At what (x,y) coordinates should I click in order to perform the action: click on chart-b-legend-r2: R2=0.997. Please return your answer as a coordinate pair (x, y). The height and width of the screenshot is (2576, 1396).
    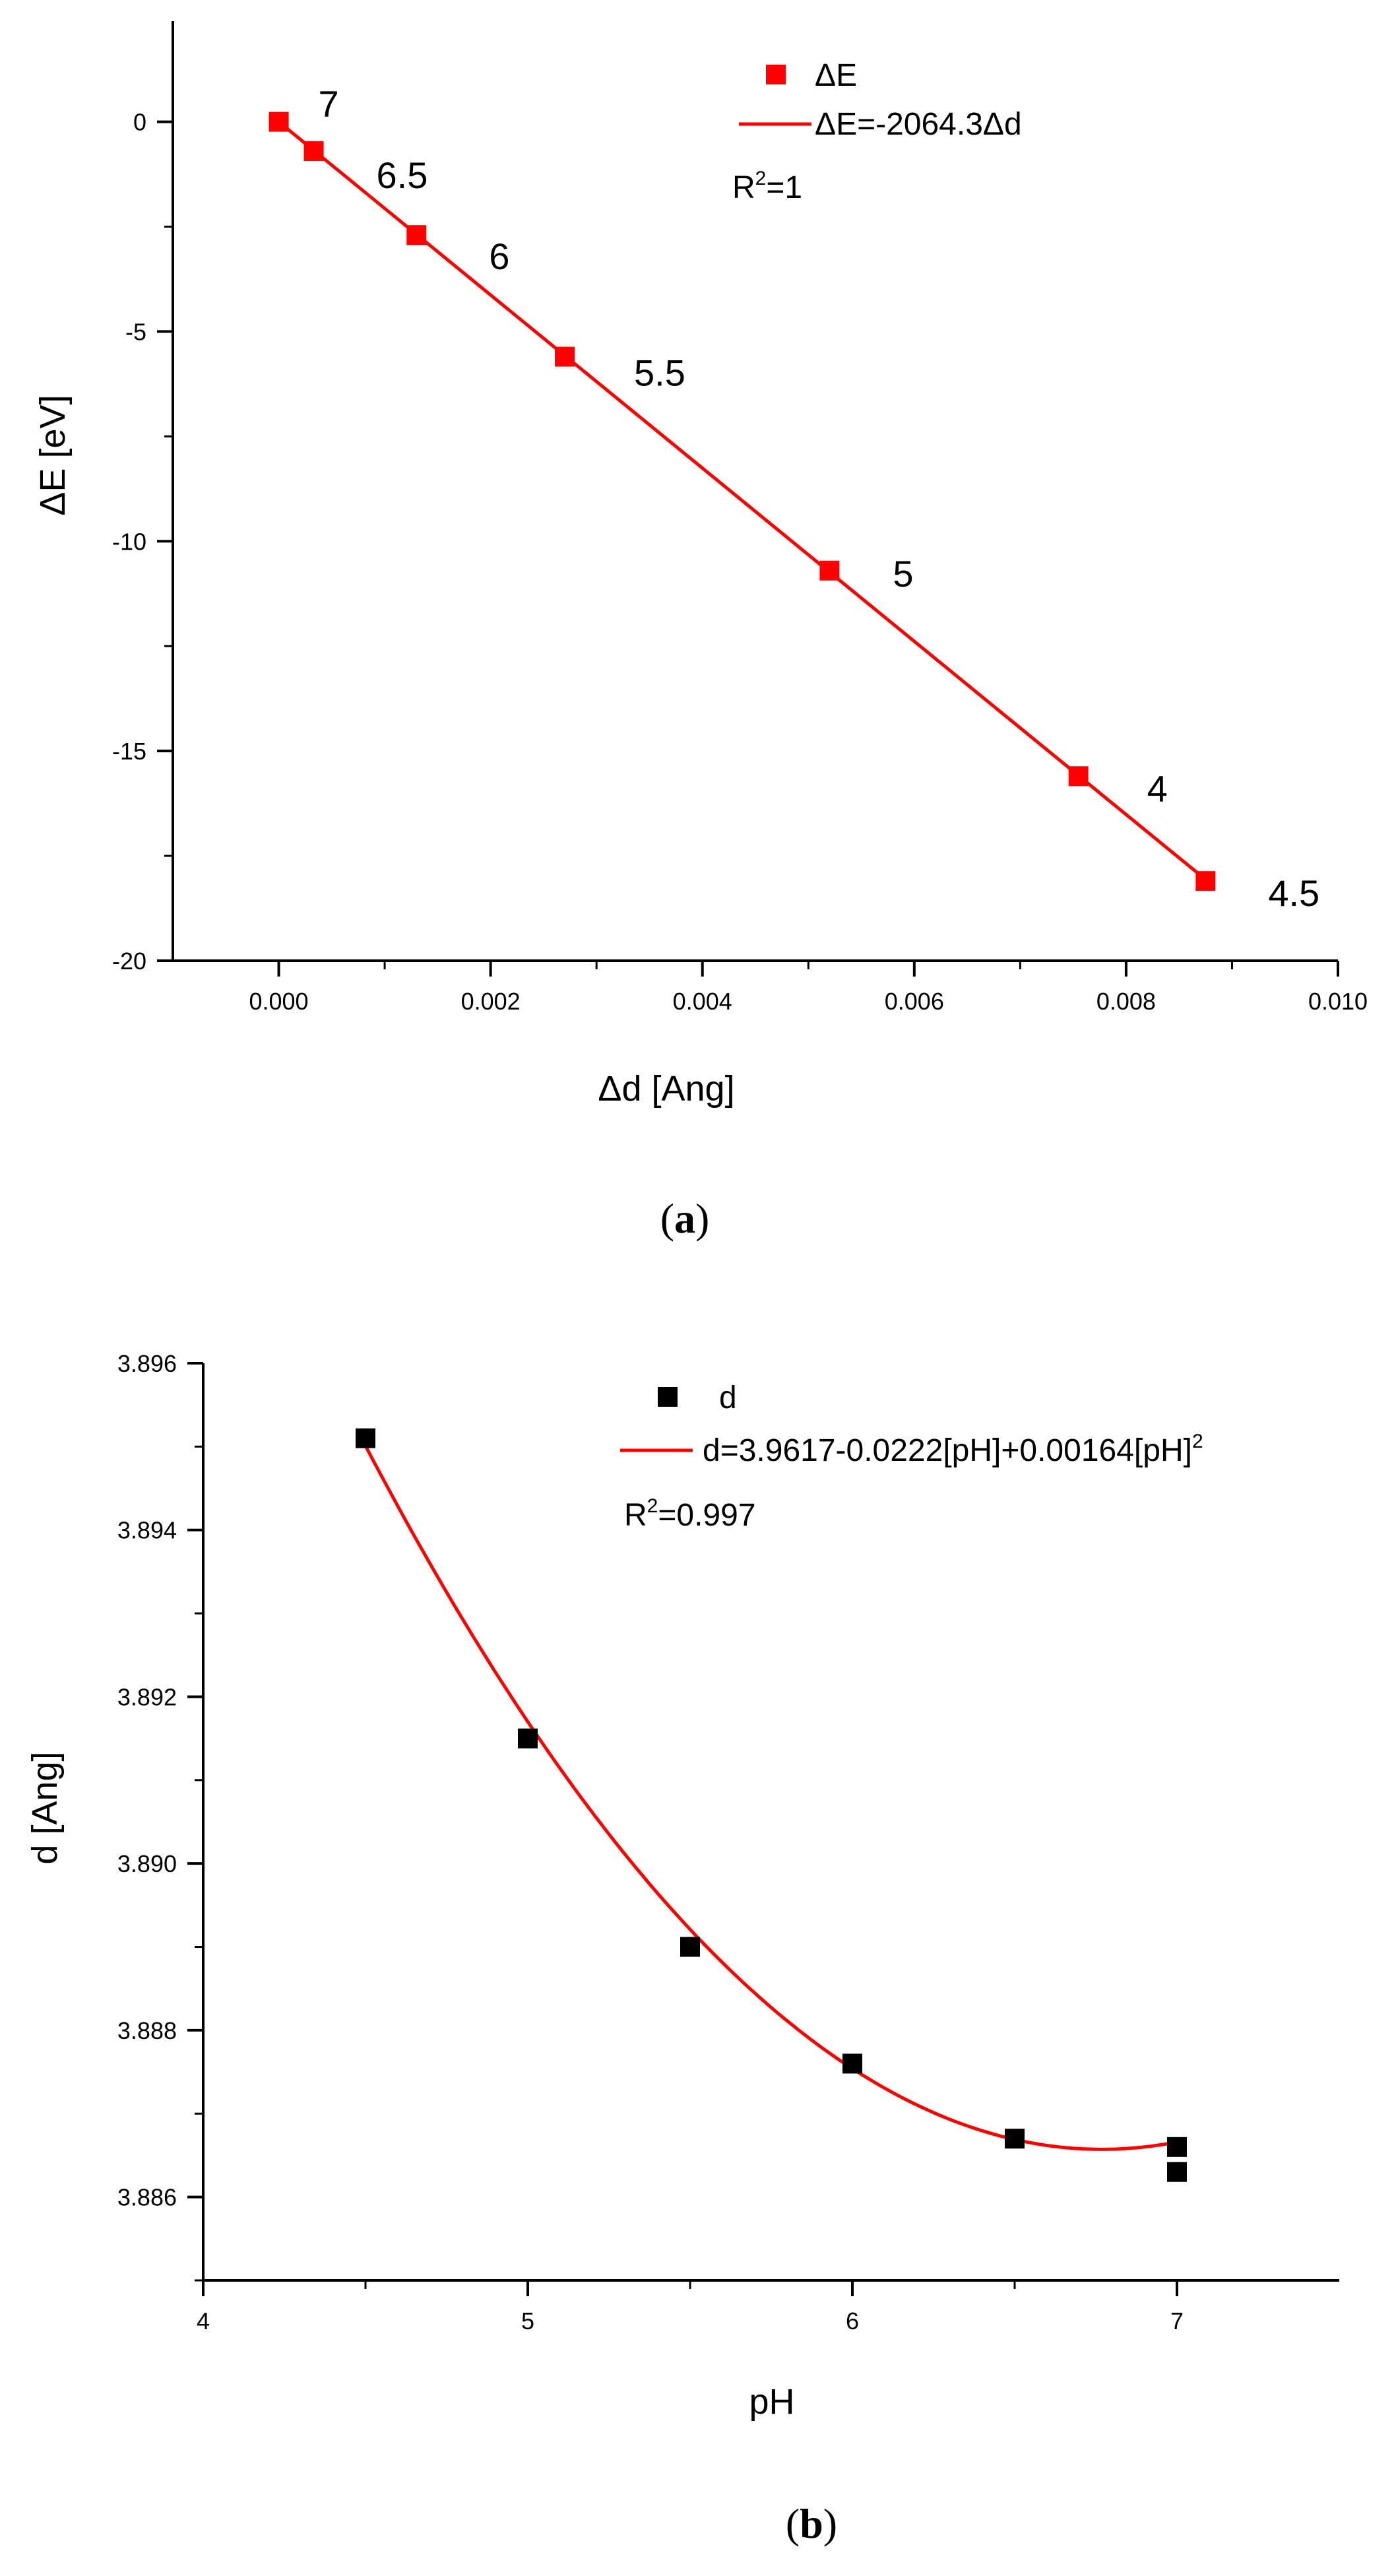
    Looking at the image, I should click on (690, 1514).